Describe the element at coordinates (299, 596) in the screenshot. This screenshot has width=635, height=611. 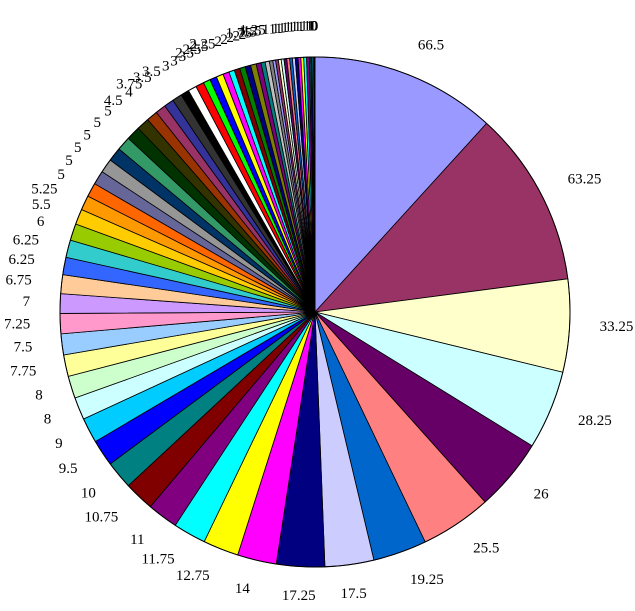
I see `slice-label: 17.25` at that location.